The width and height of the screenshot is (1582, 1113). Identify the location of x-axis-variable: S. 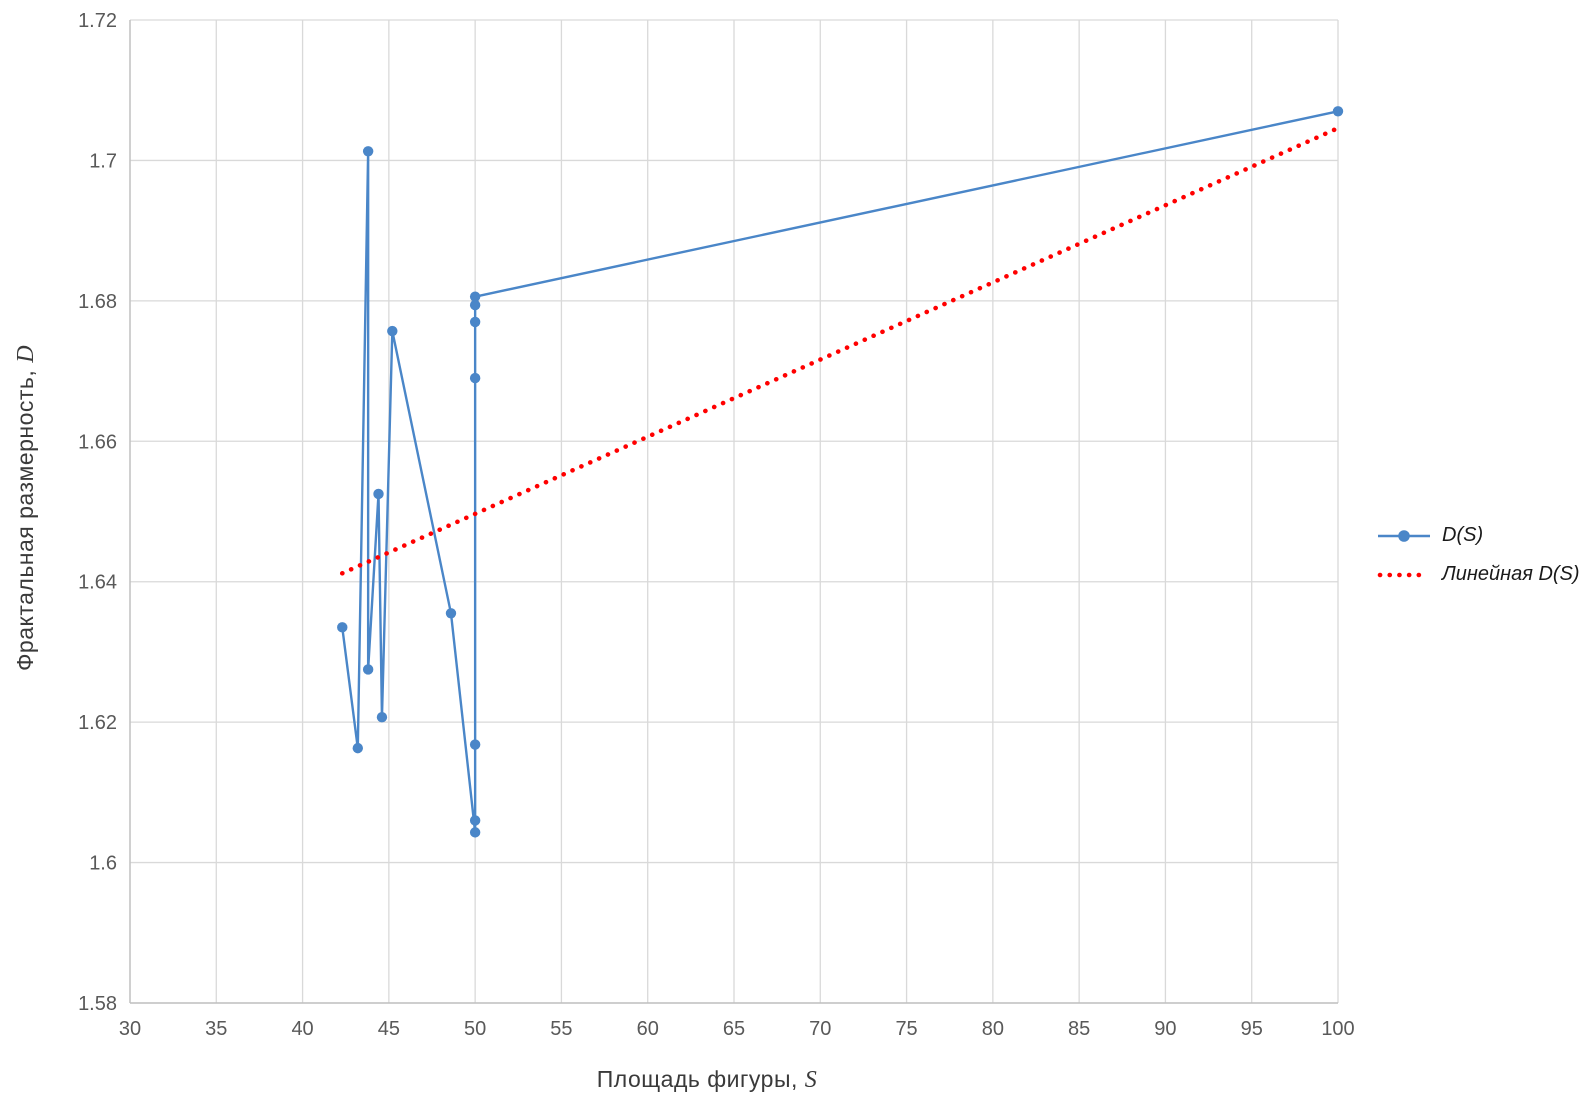
(811, 1080).